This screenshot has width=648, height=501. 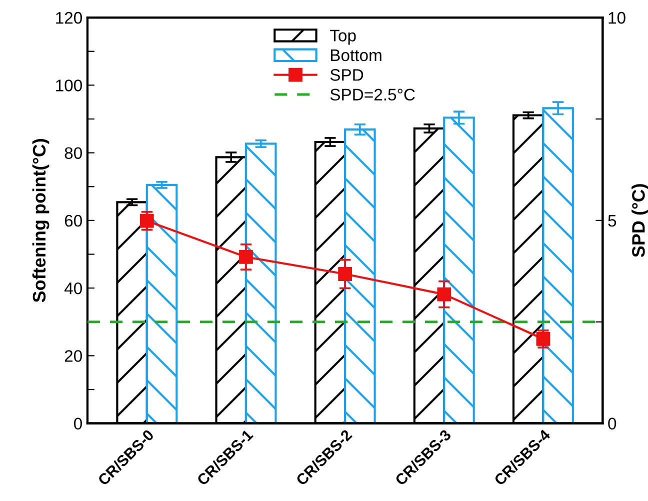 What do you see at coordinates (73, 153) in the screenshot?
I see `y-tick-label: 80` at bounding box center [73, 153].